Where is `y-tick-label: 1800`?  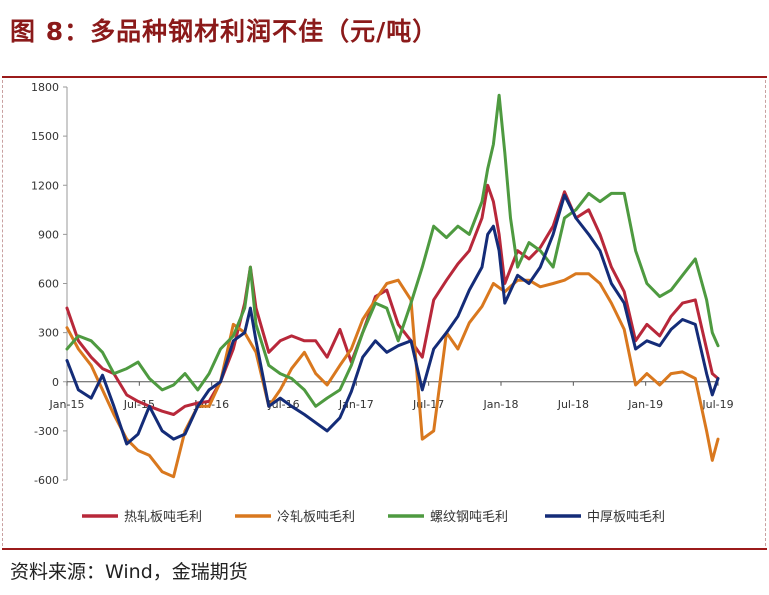
y-tick-label: 1800 is located at coordinates (45, 87).